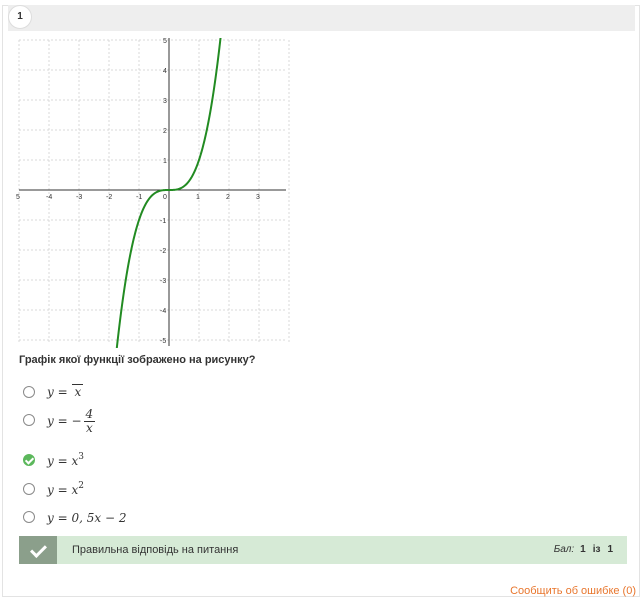 Image resolution: width=644 pixels, height=600 pixels. What do you see at coordinates (163, 221) in the screenshot?
I see `y-tick-label: -1` at bounding box center [163, 221].